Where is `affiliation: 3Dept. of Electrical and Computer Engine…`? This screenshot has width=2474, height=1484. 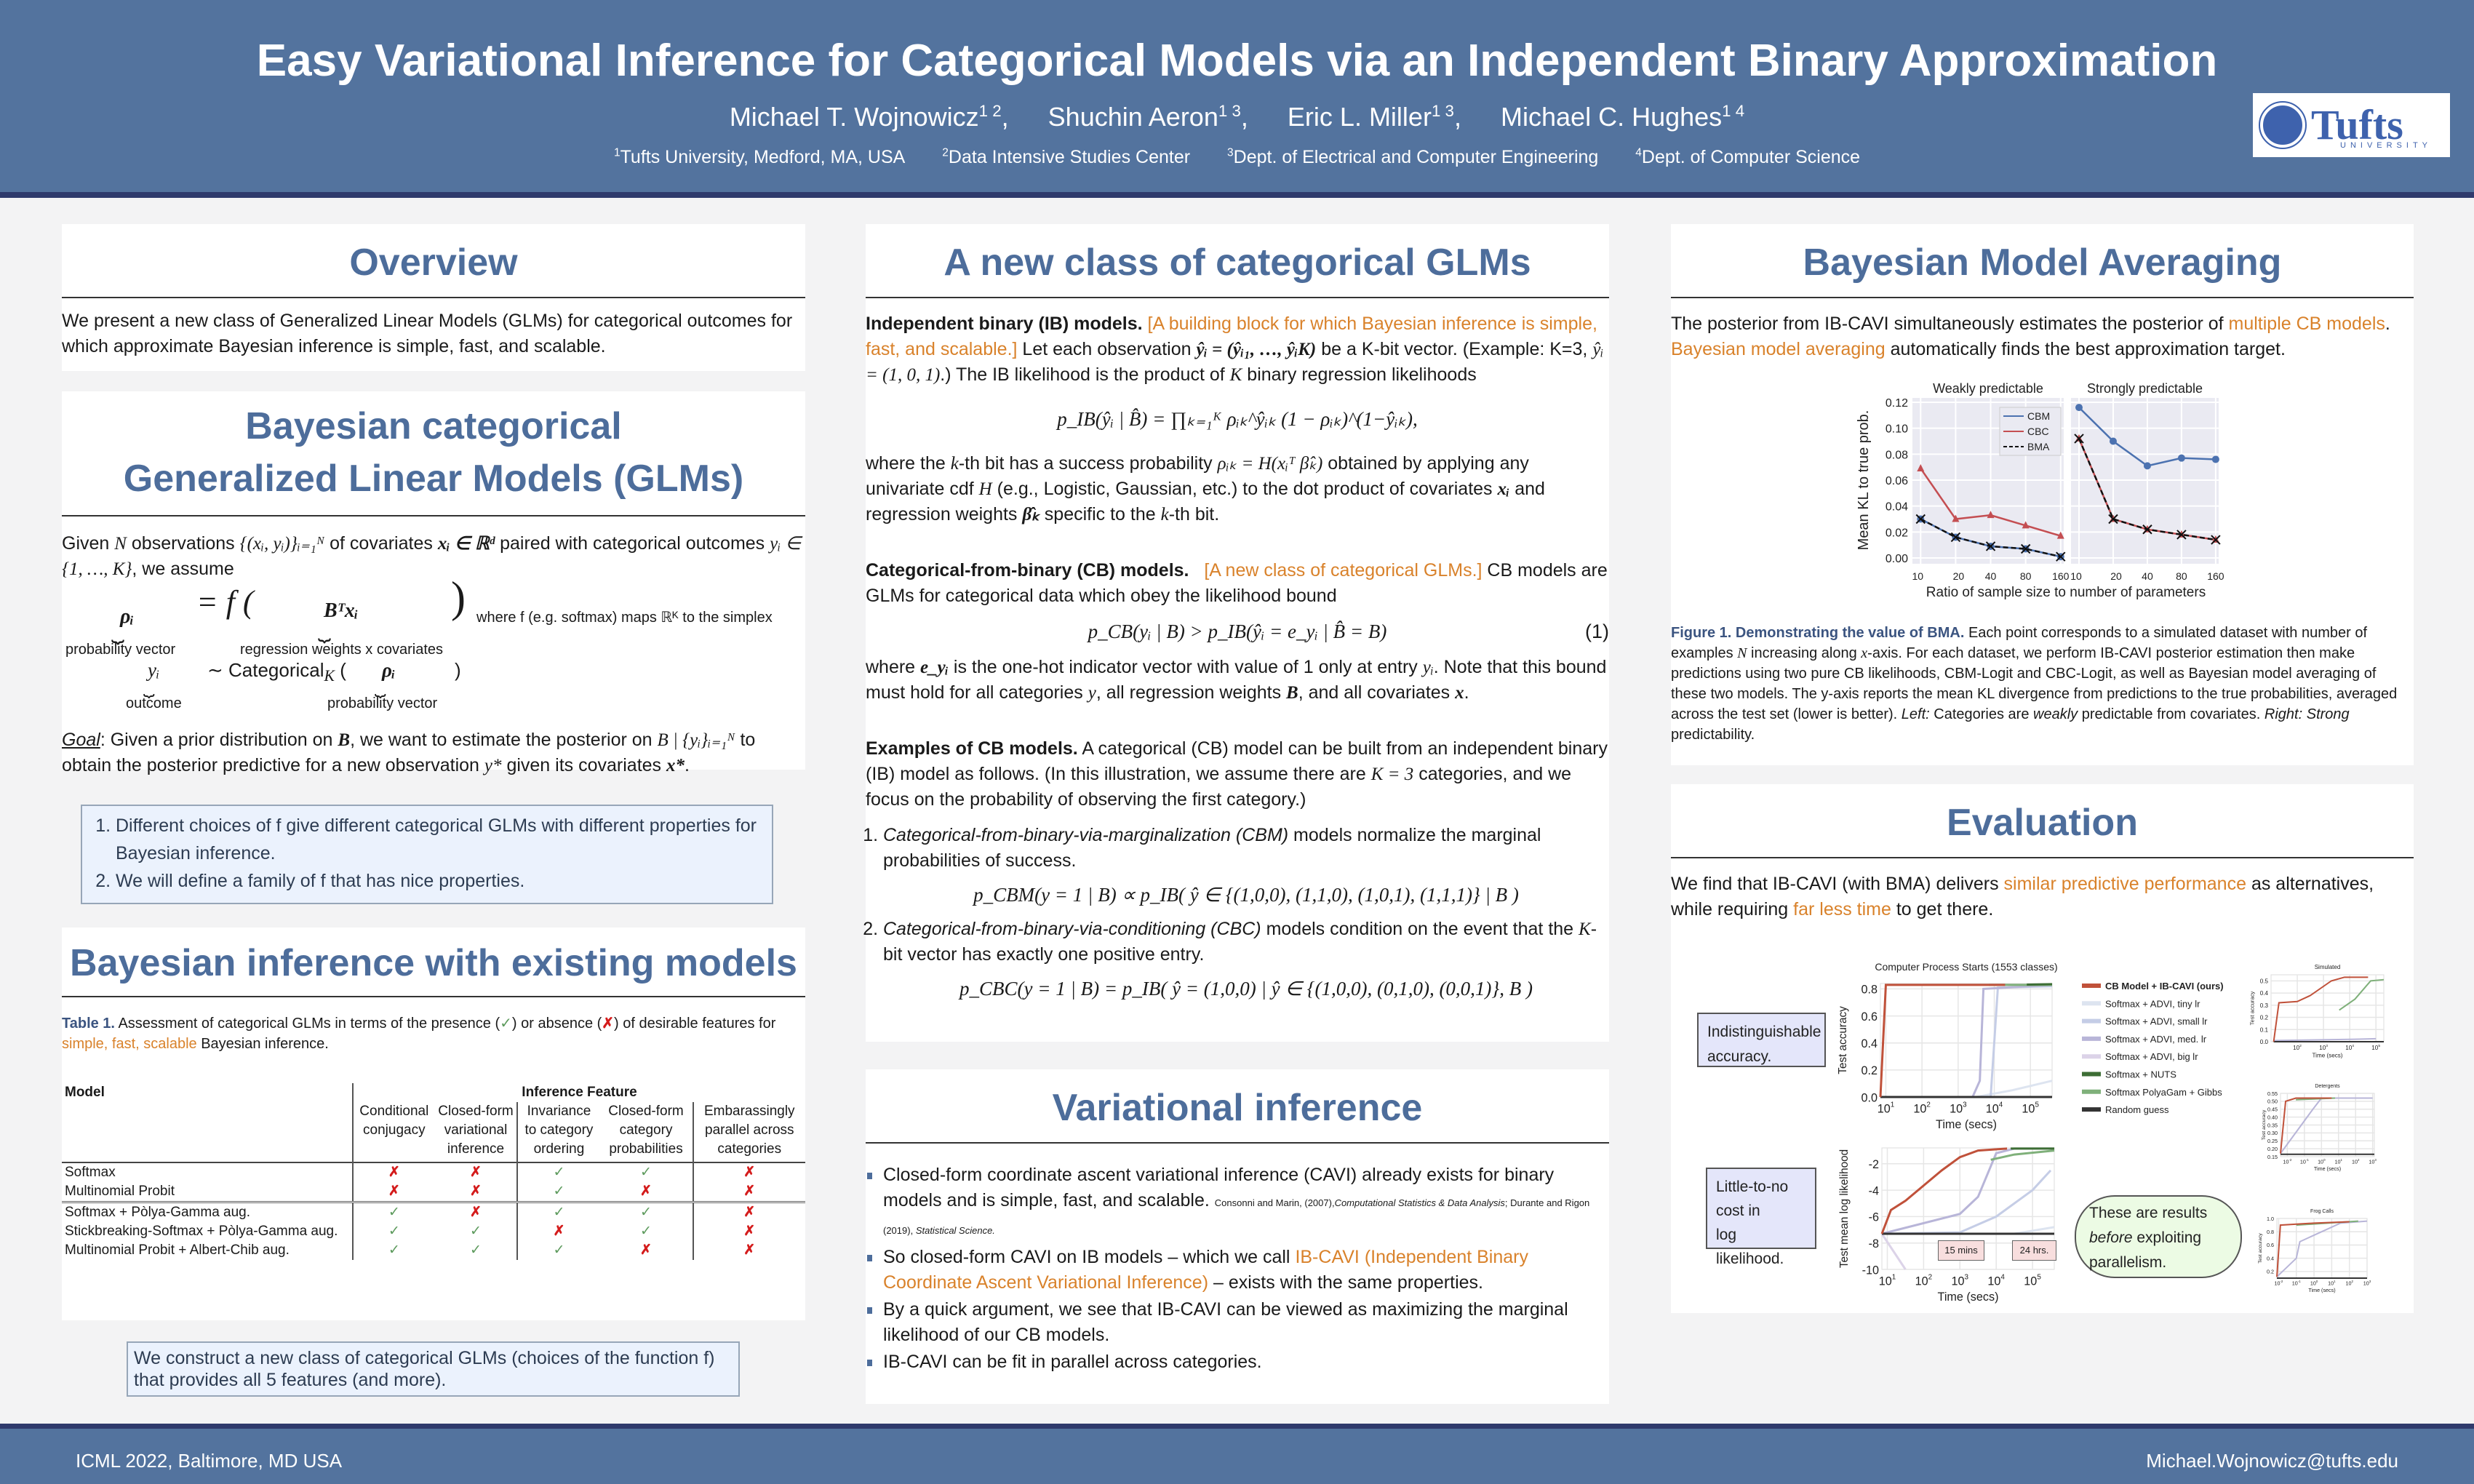
affiliation: 3Dept. of Electrical and Computer Engine… is located at coordinates (1413, 157).